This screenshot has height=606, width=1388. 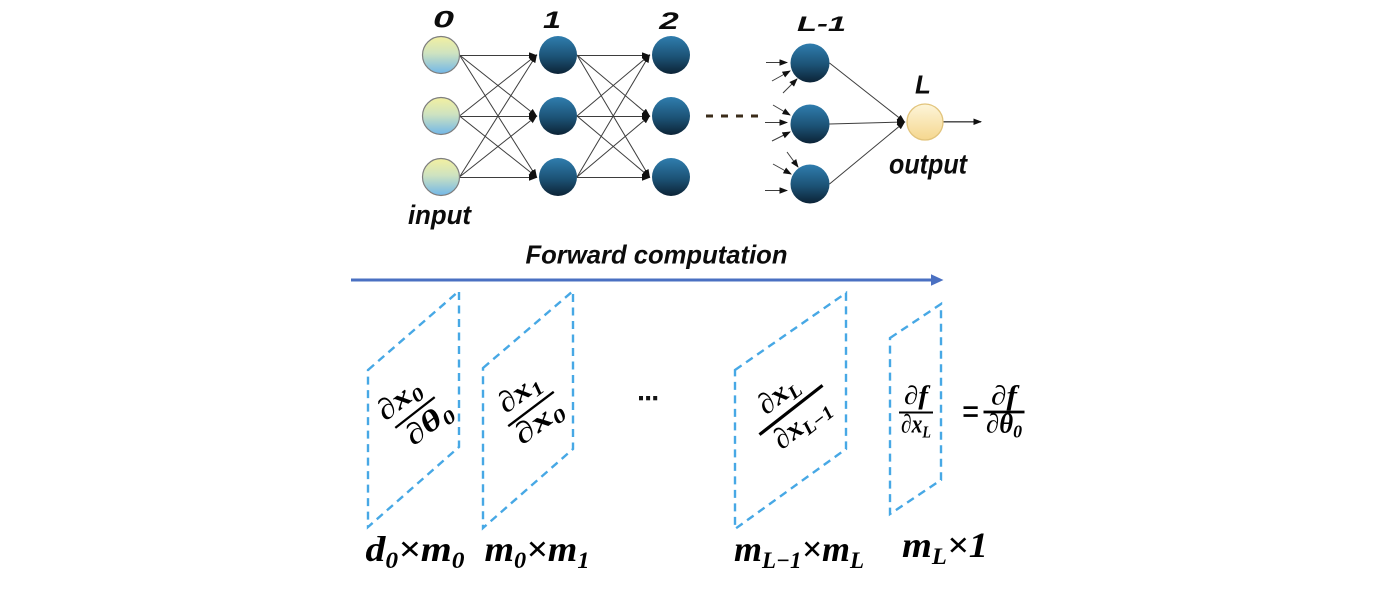 What do you see at coordinates (799, 551) in the screenshot?
I see `svg-text: mL−1×mL` at bounding box center [799, 551].